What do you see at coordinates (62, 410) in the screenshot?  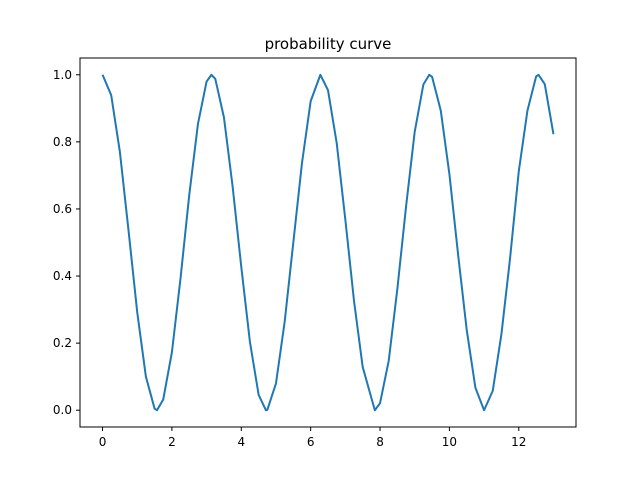 I see `y-tick-label: 0.0` at bounding box center [62, 410].